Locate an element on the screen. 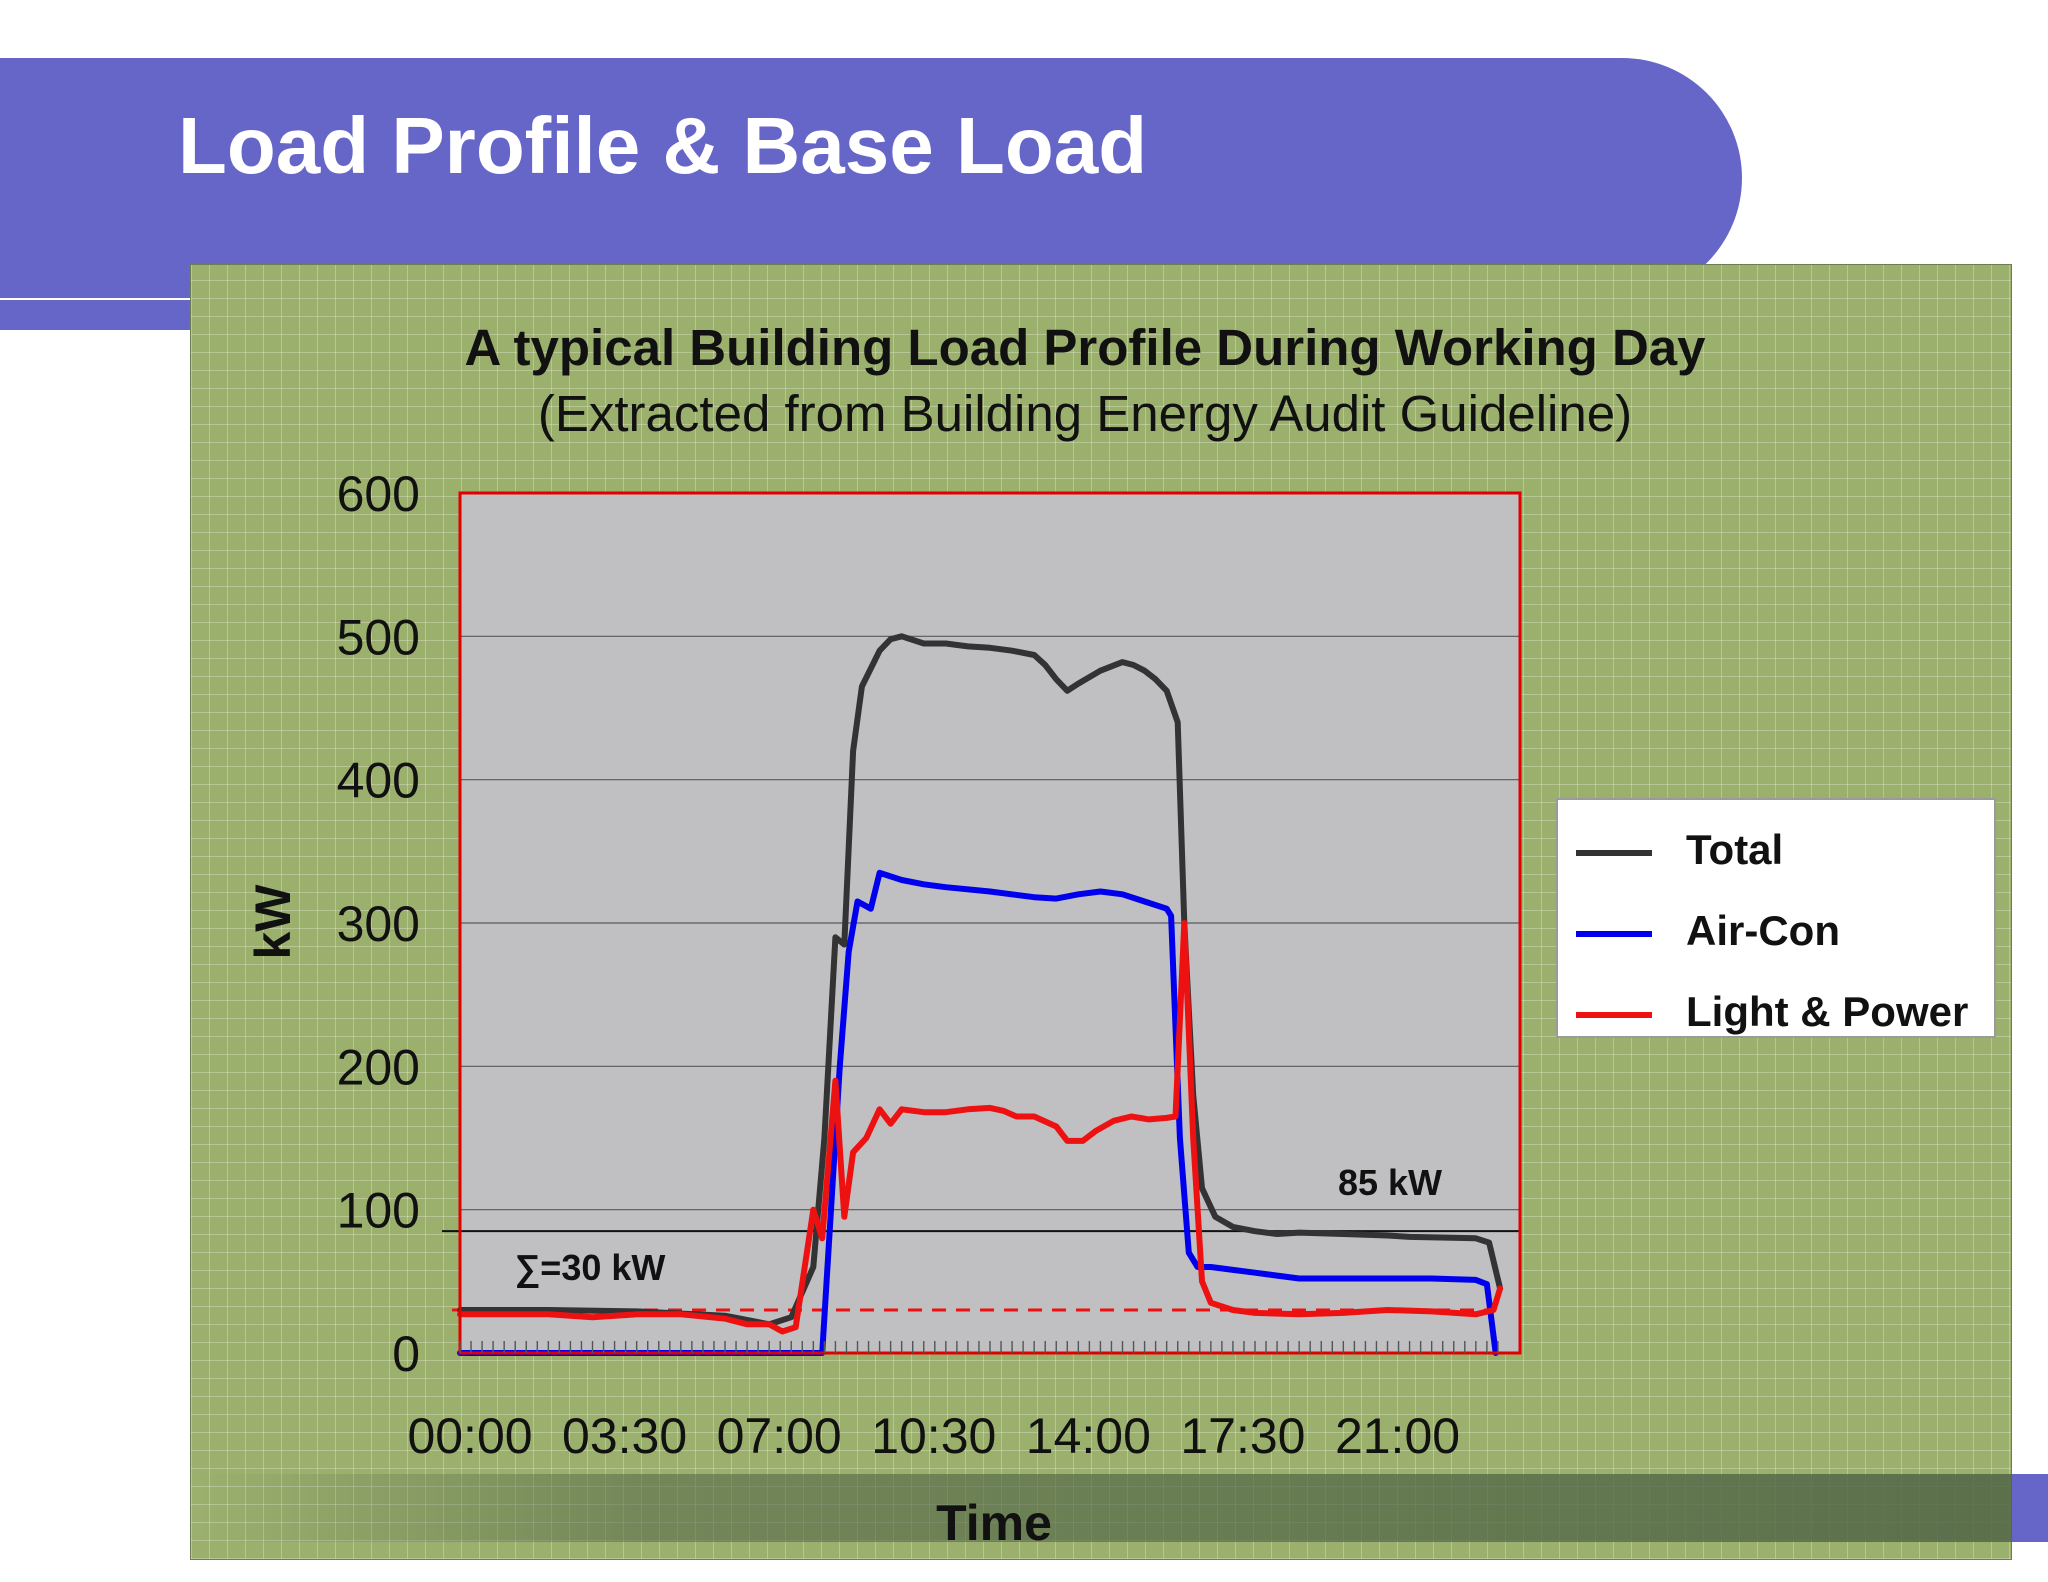  legend-item-light-power: Light & Power is located at coordinates (1781, 1014).